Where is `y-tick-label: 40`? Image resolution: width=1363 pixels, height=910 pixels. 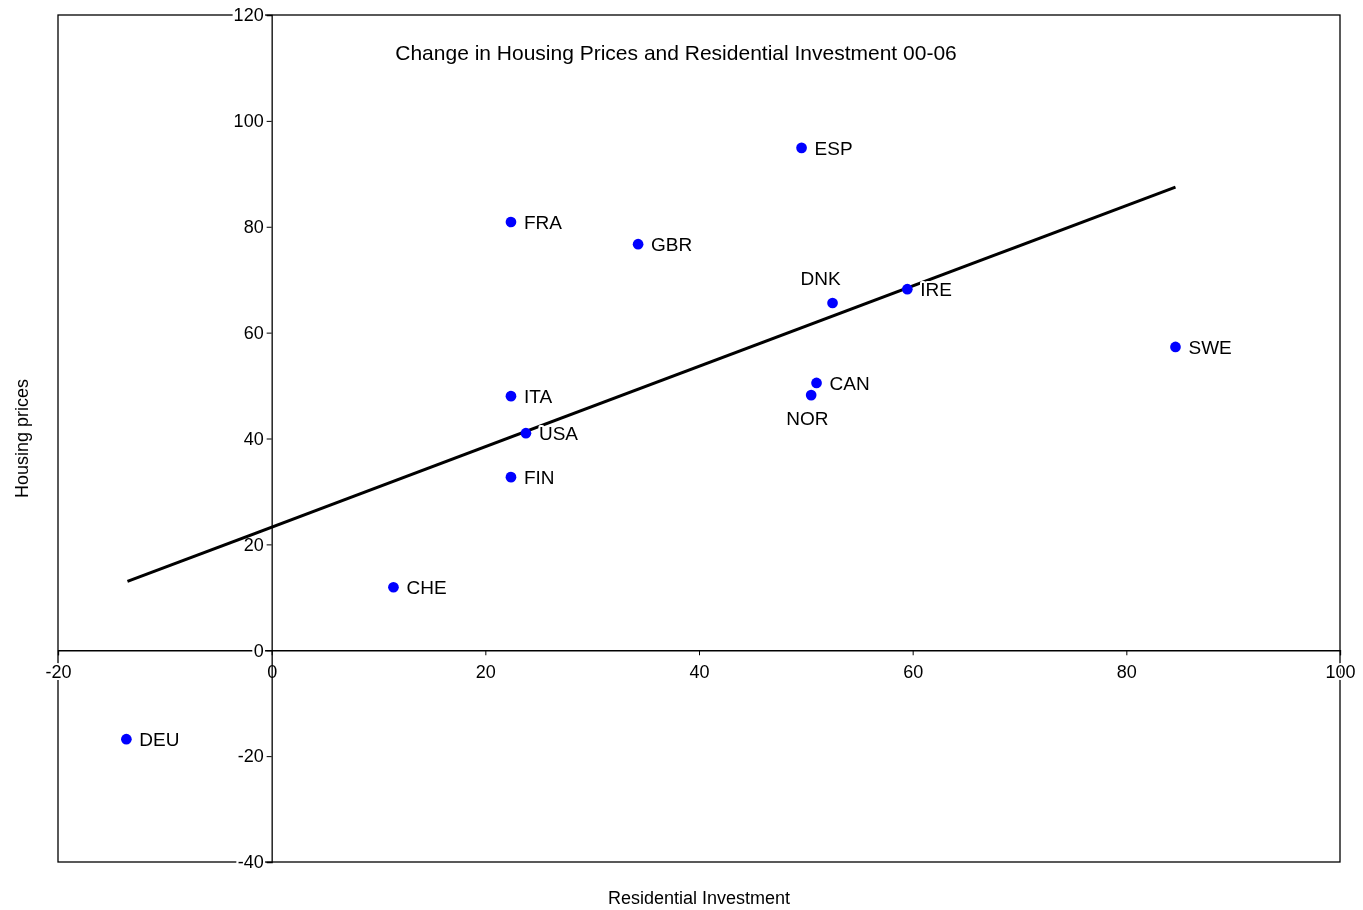
y-tick-label: 40 is located at coordinates (253, 438).